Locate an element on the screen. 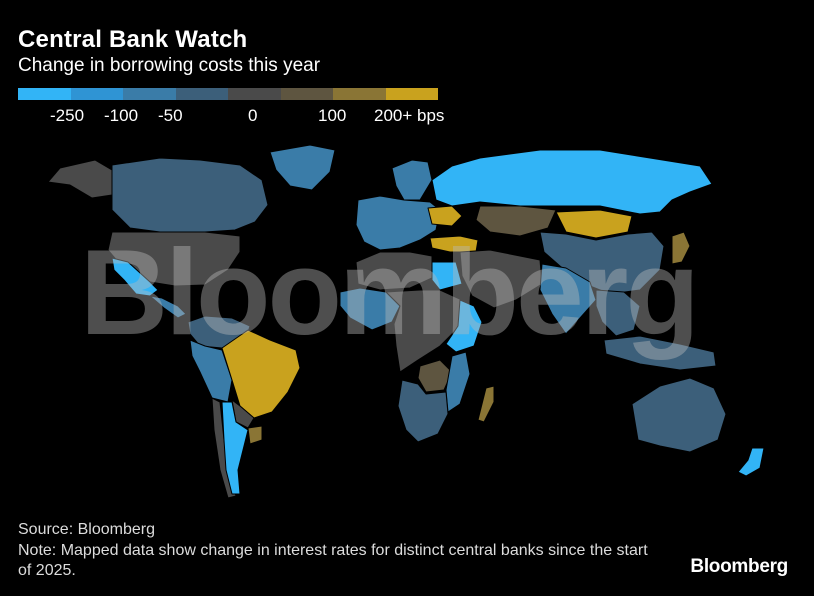  region-new-zealand is located at coordinates (751, 462).